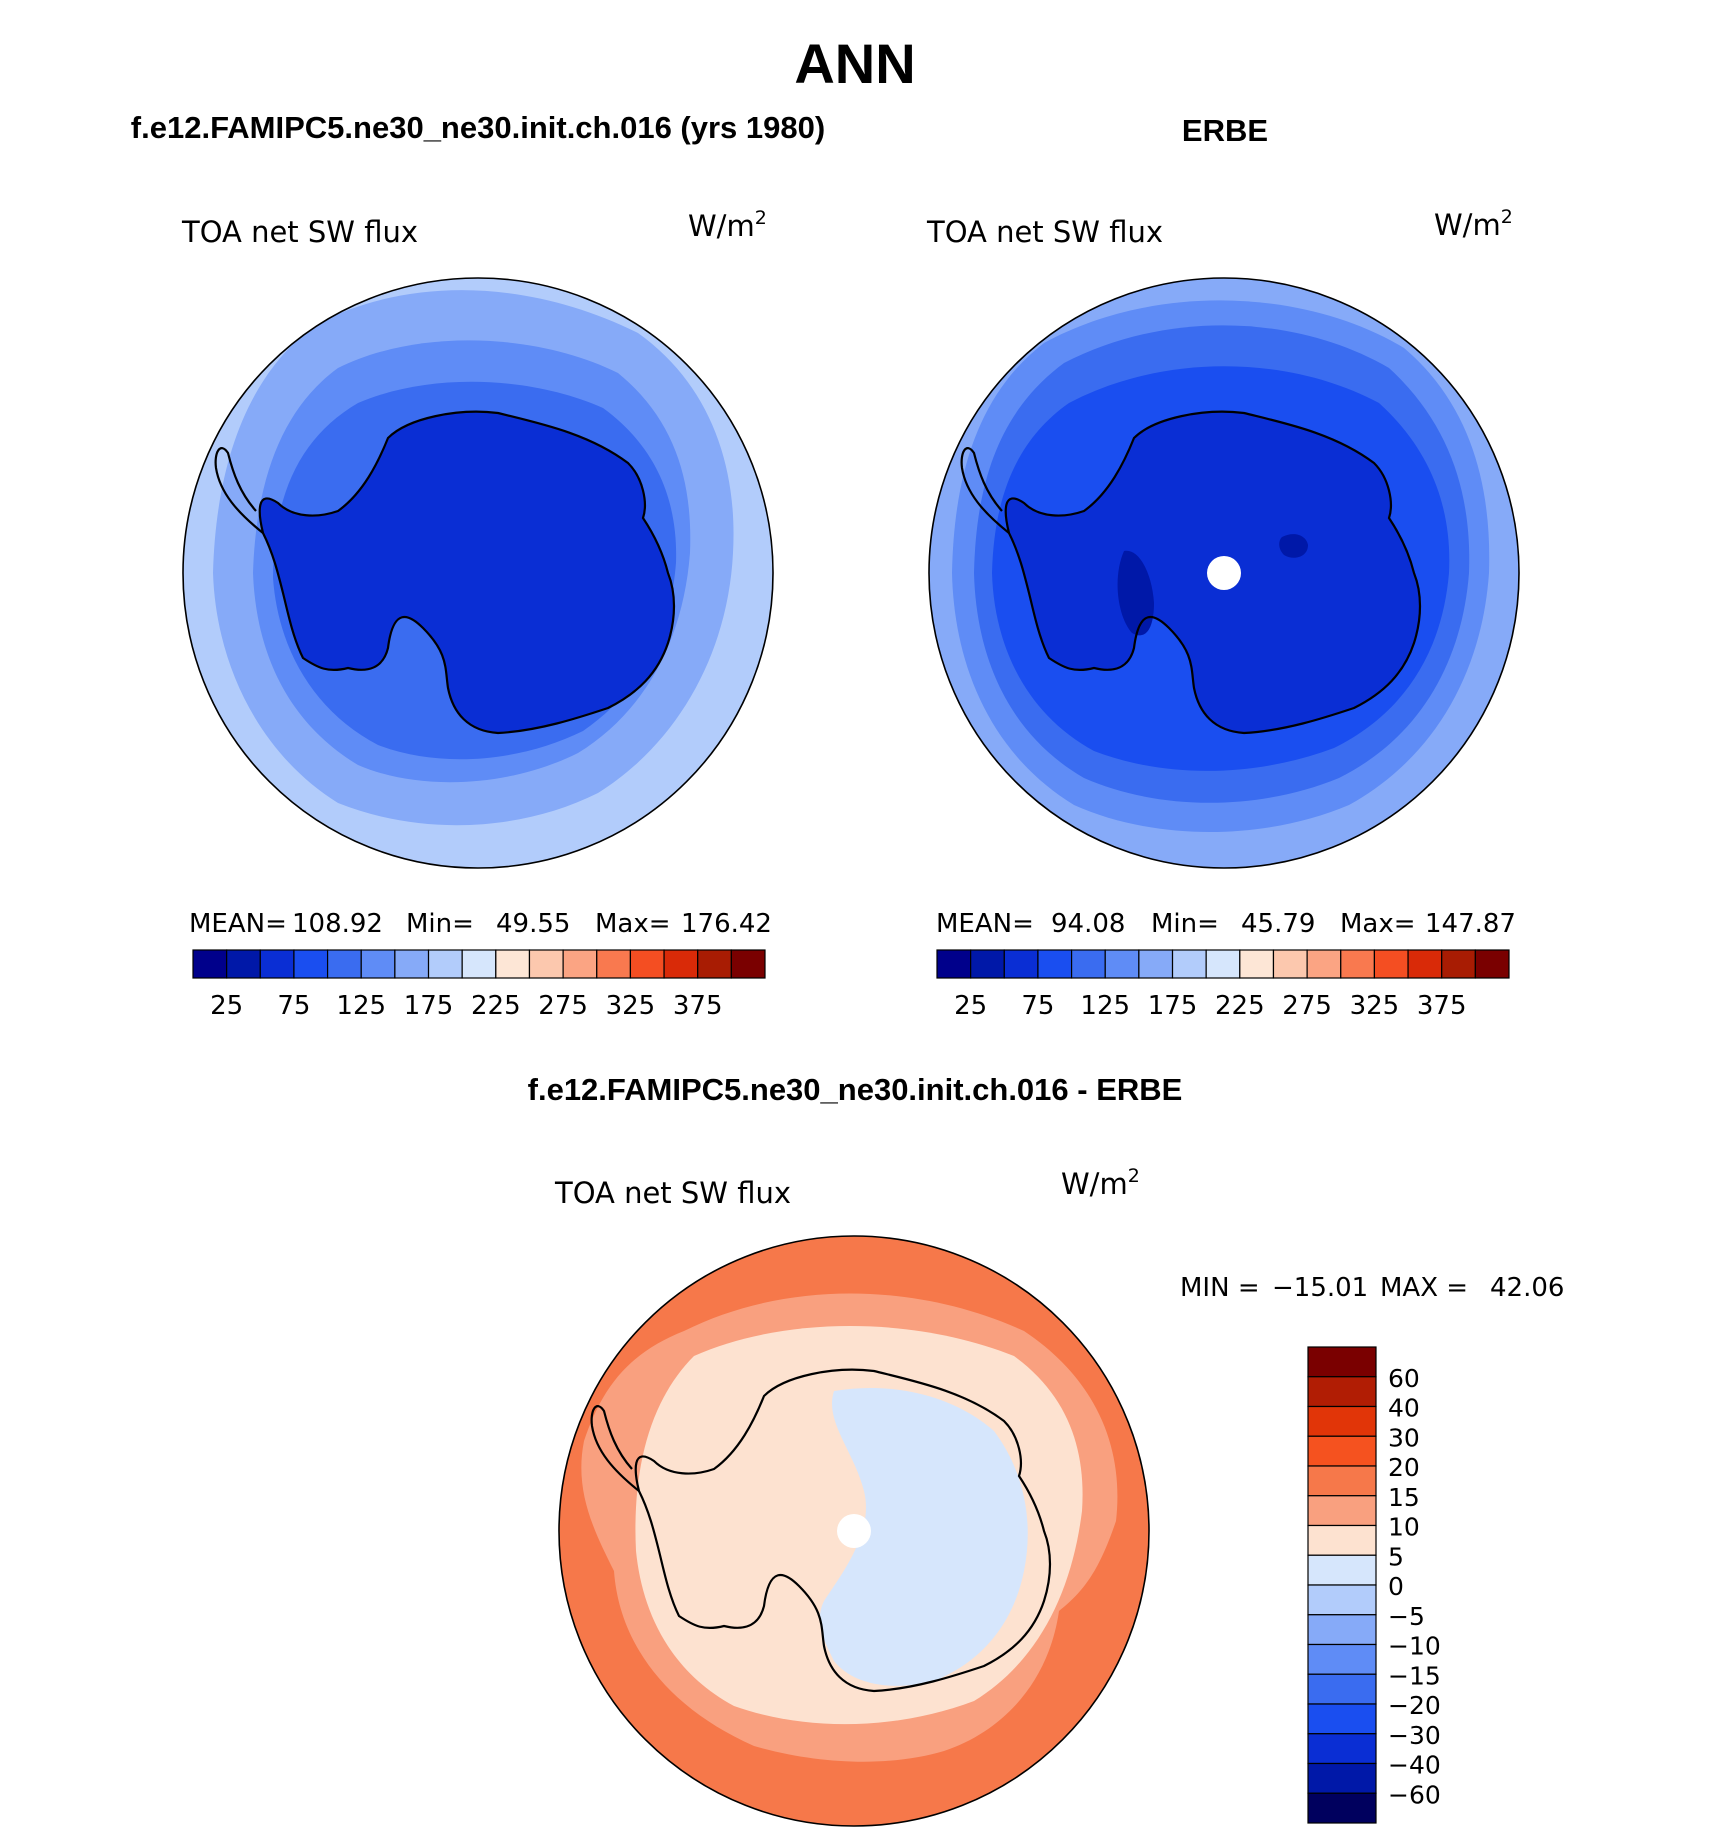  What do you see at coordinates (1293, 546) in the screenshot?
I see `panel-b-min-patch-east` at bounding box center [1293, 546].